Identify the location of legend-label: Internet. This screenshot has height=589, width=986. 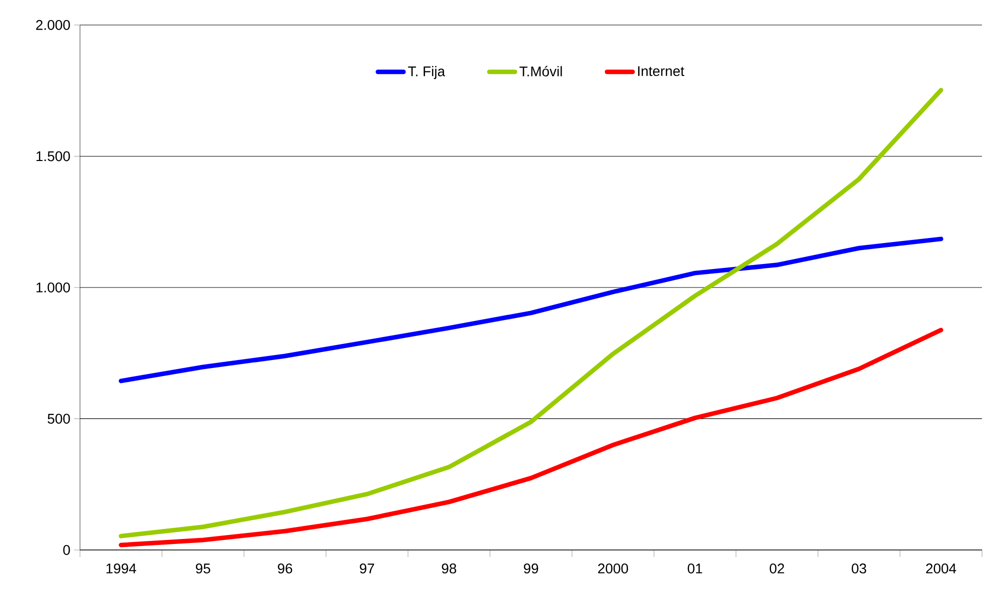
(661, 71).